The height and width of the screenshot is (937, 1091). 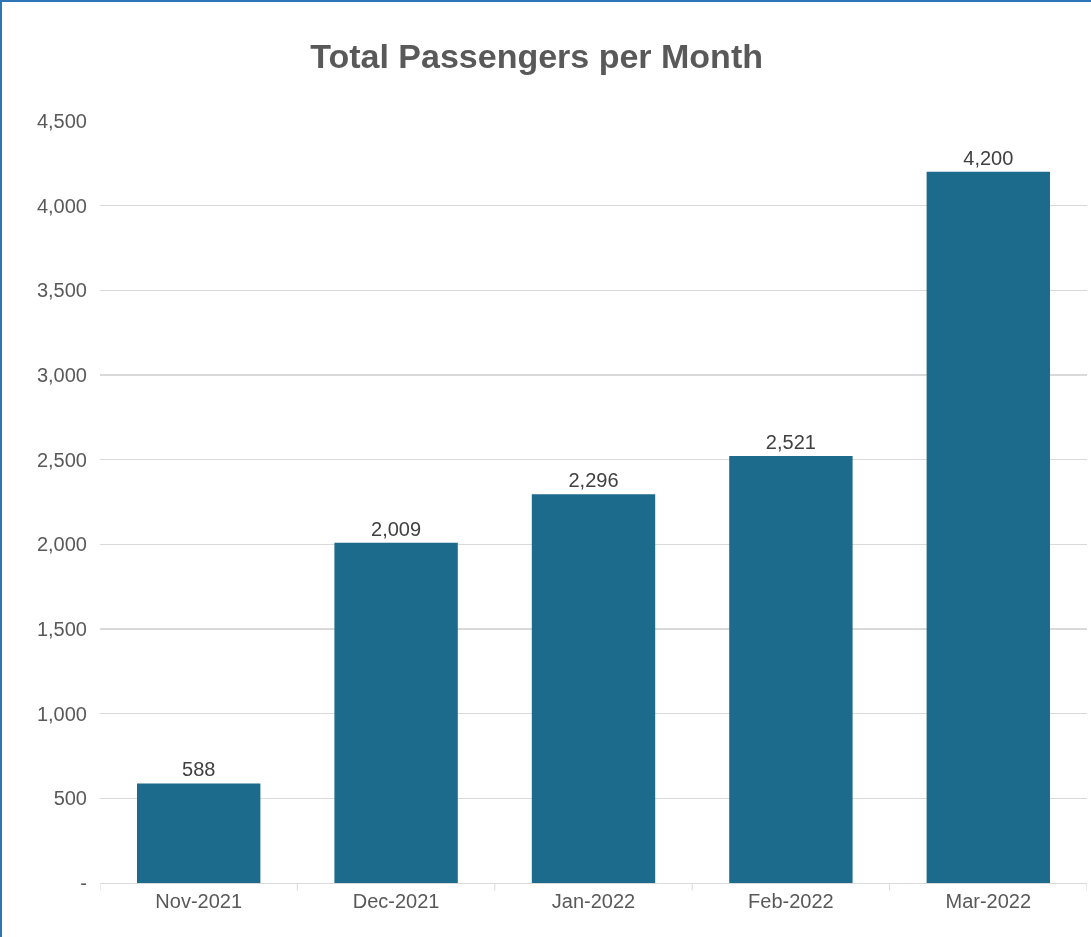 What do you see at coordinates (61, 205) in the screenshot?
I see `y-tick-label: 4,000` at bounding box center [61, 205].